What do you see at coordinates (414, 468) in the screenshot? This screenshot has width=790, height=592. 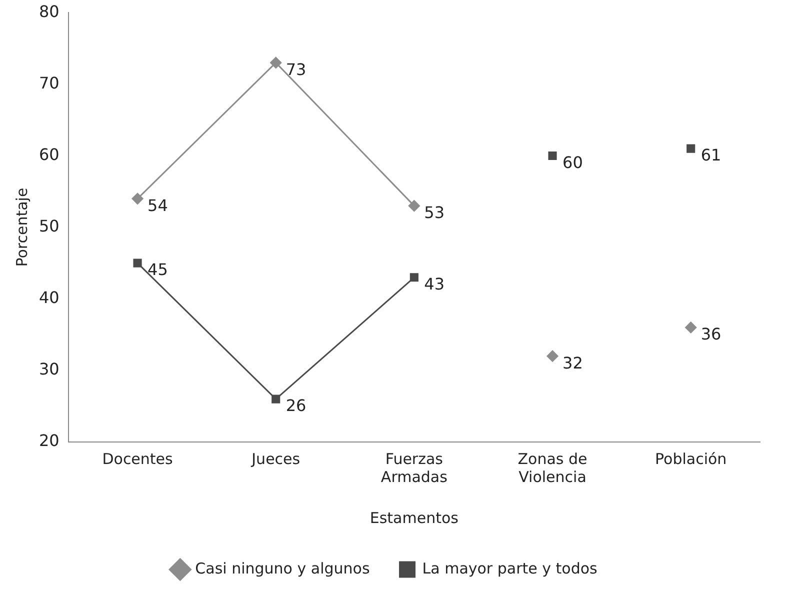 I see `x-tick-label: Fuerzas Armadas` at bounding box center [414, 468].